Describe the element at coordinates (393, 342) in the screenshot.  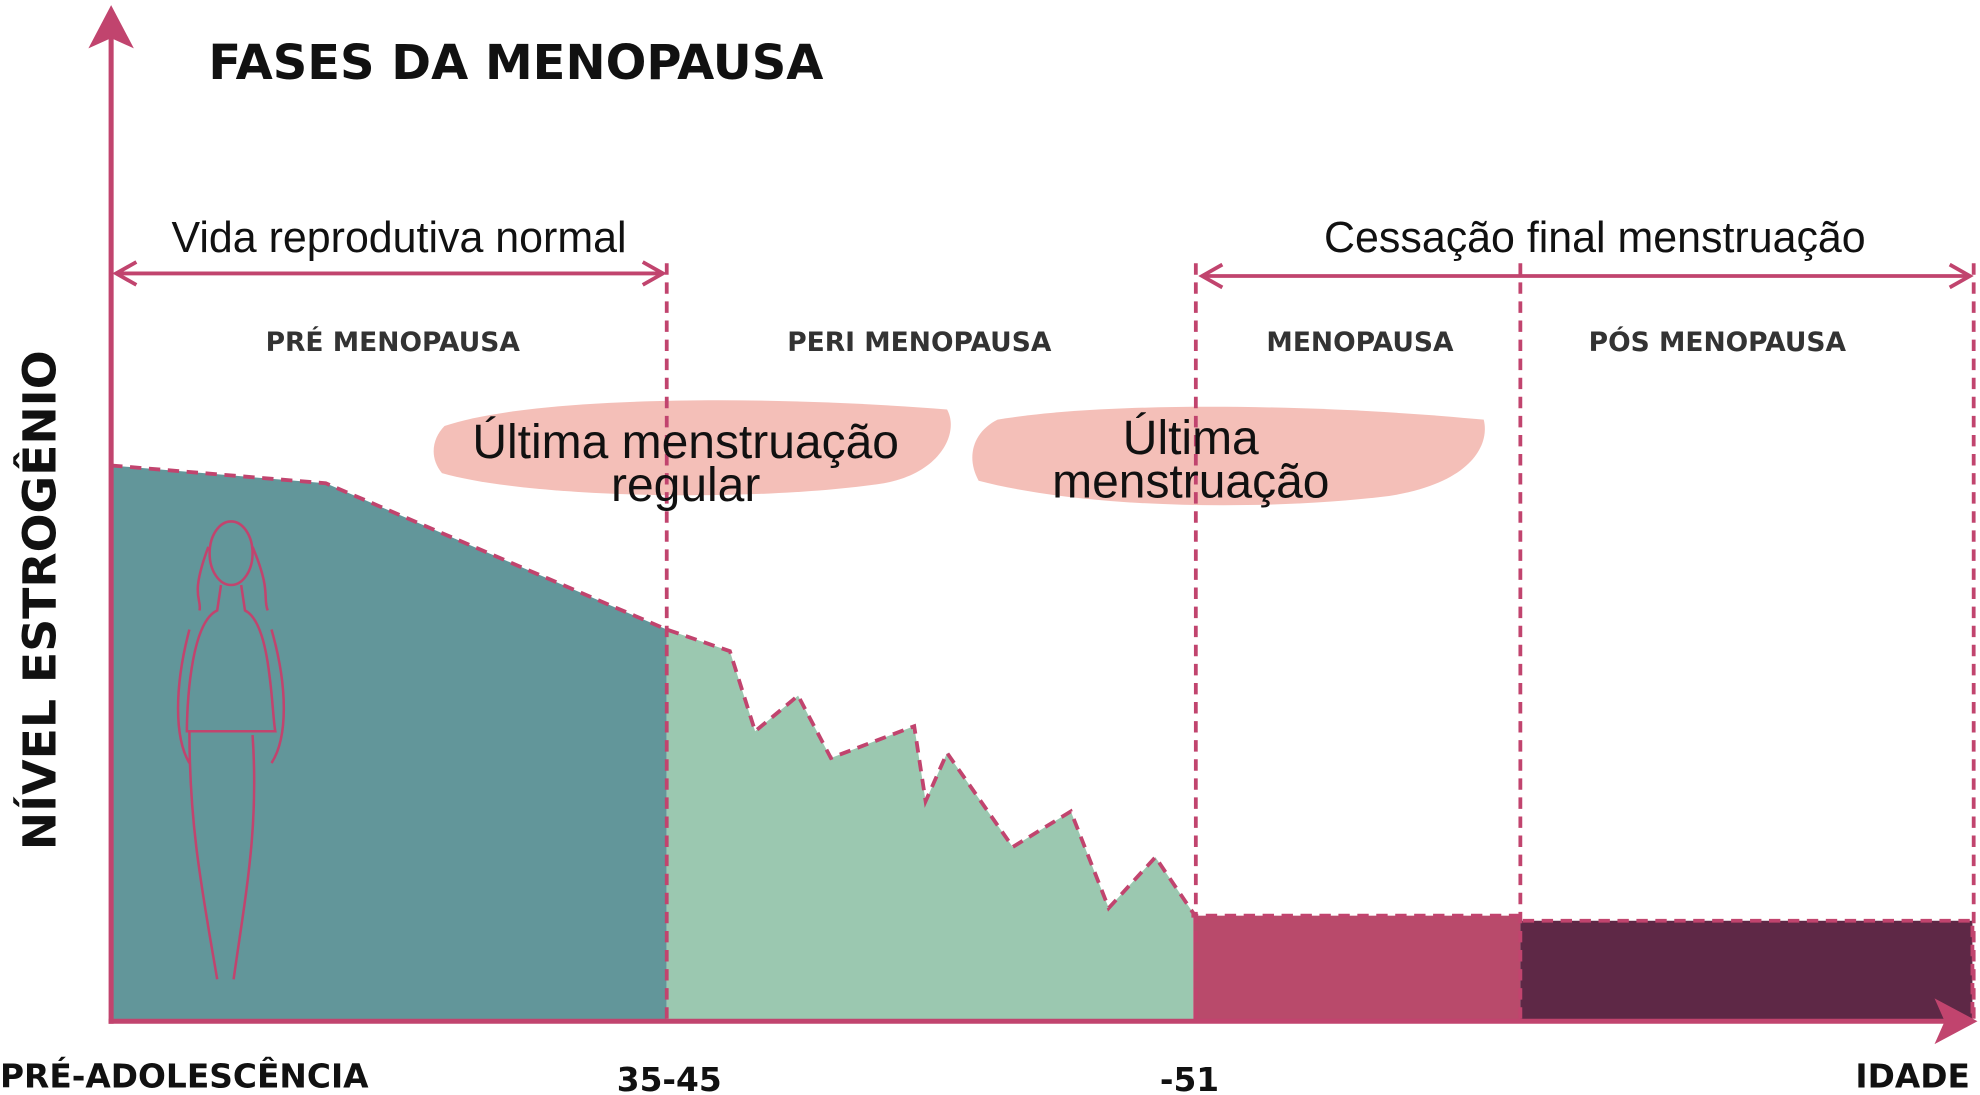
I see `phase-label: PRÉ MENOPAUSA` at that location.